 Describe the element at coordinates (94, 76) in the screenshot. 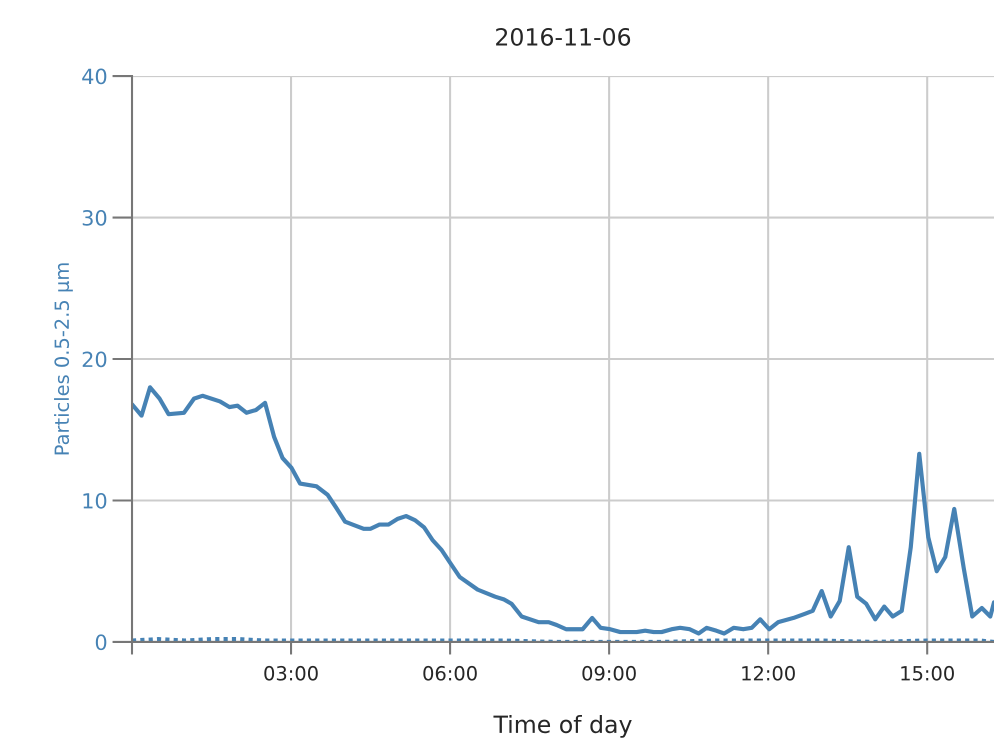

I see `y-tick-label: 40` at that location.